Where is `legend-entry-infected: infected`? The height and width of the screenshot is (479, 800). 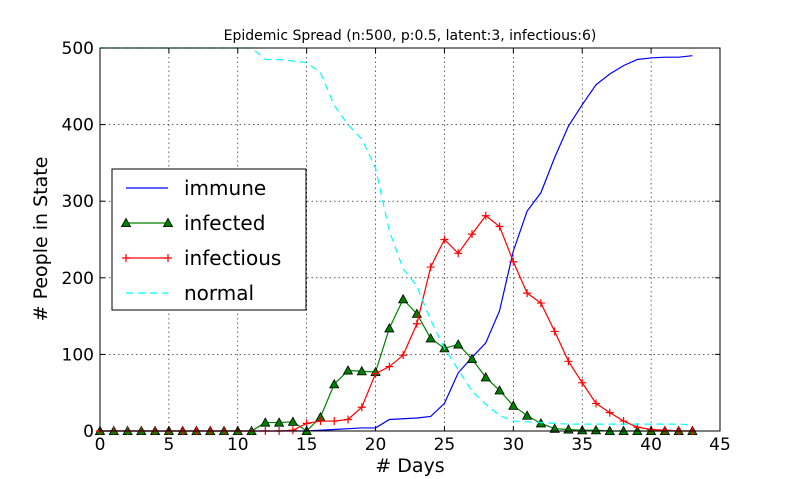
legend-entry-infected: infected is located at coordinates (192, 223).